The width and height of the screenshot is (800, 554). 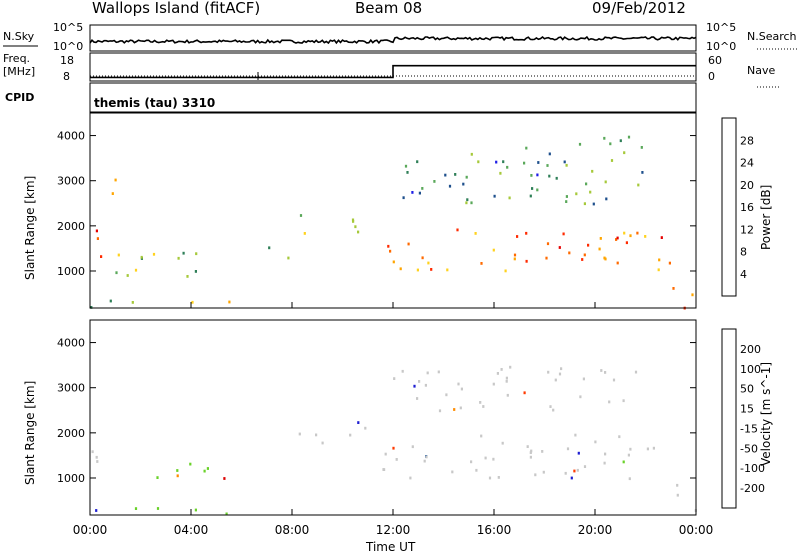 I want to click on colorbar-tick-label: 4, so click(x=743, y=274).